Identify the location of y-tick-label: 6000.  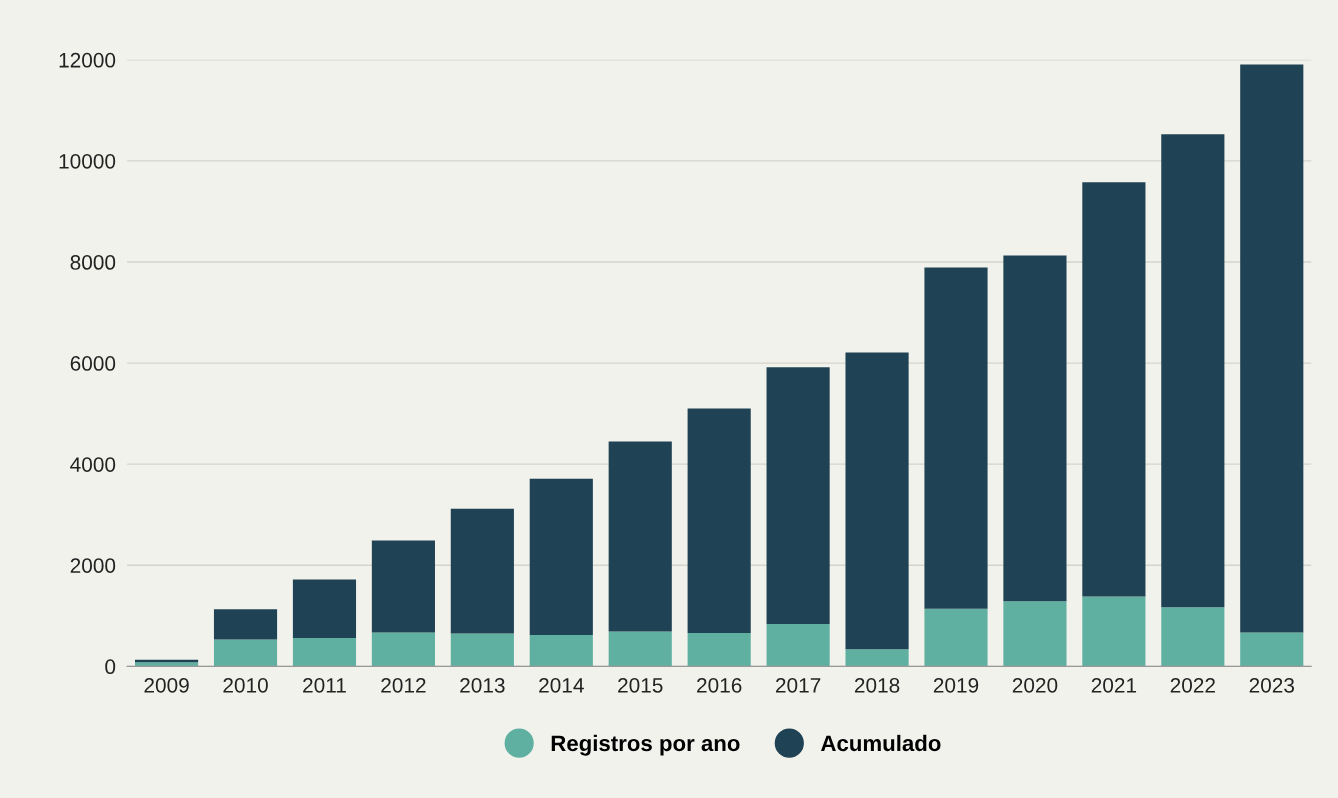
(93, 363).